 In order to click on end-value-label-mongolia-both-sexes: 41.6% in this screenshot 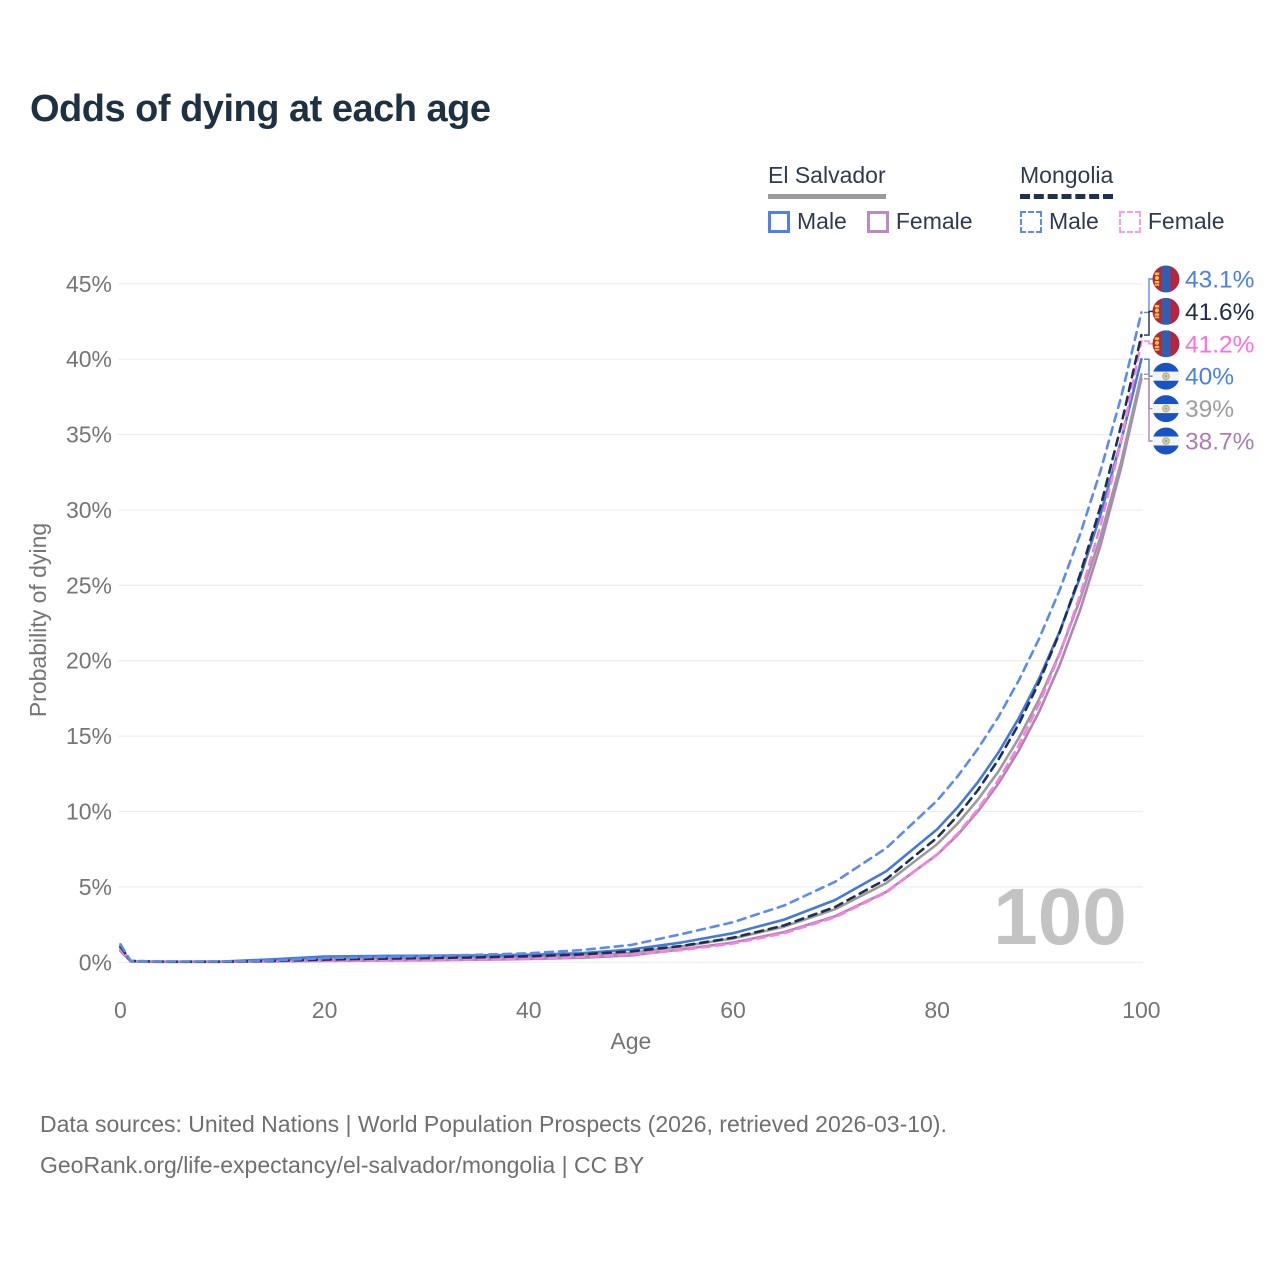, I will do `click(1219, 312)`.